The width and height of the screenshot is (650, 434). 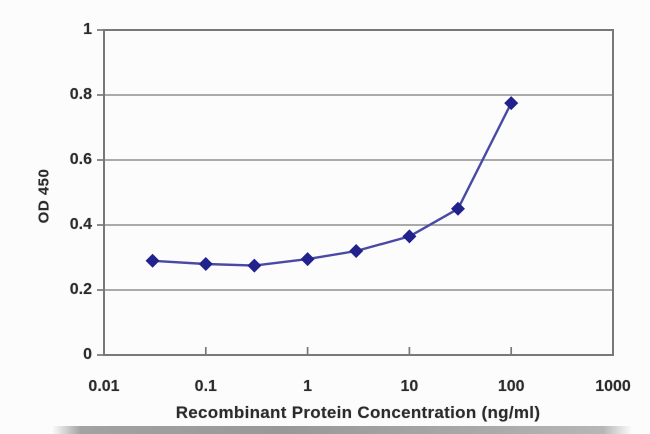 What do you see at coordinates (342, 430) in the screenshot?
I see `scan-artifact-band` at bounding box center [342, 430].